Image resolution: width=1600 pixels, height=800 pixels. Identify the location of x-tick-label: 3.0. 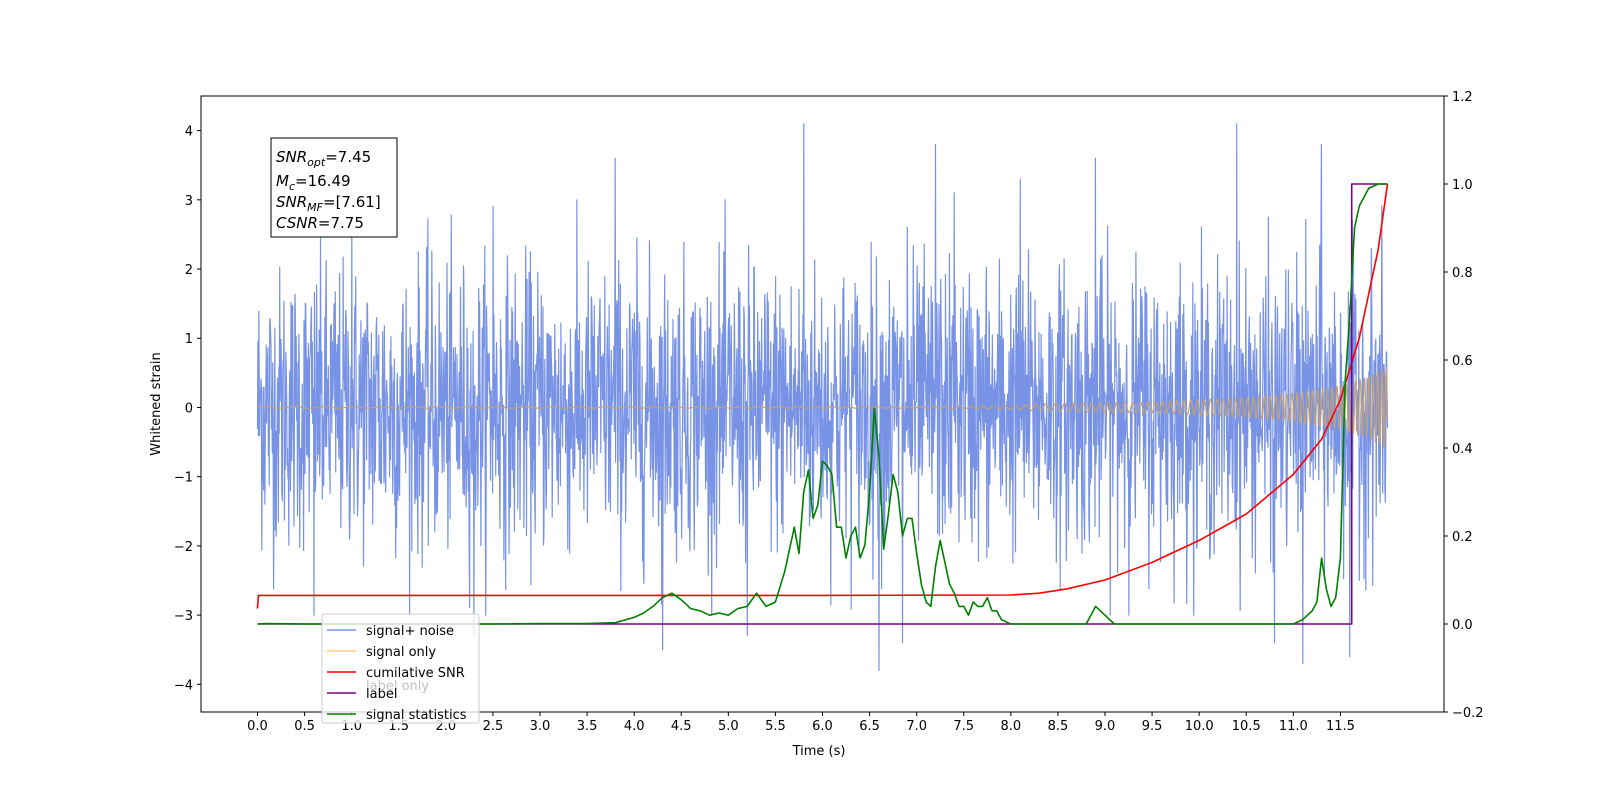
(540, 726).